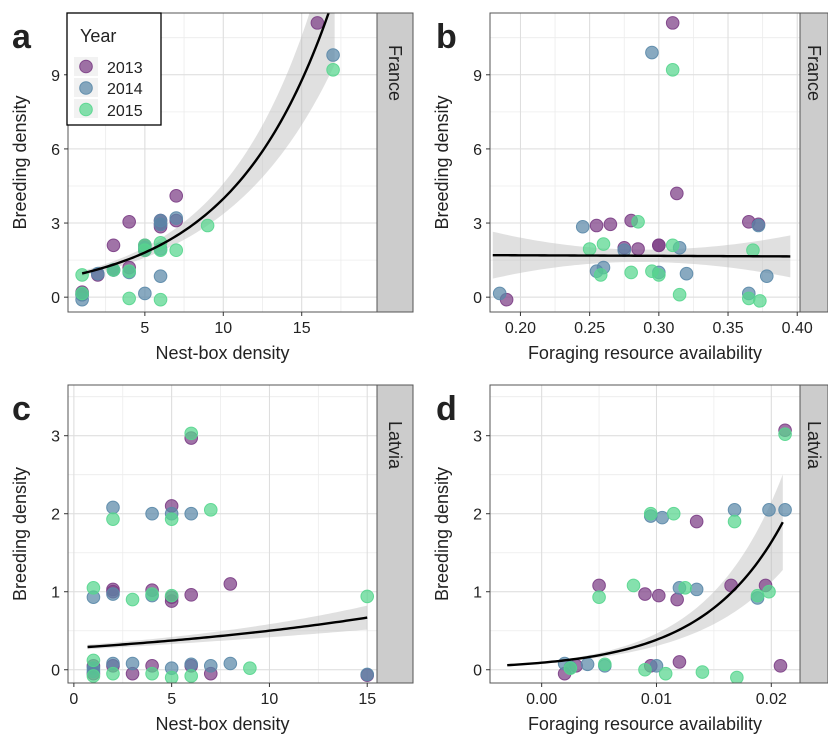 This screenshot has height=742, width=828. What do you see at coordinates (108, 67) in the screenshot?
I see `legend-entry-2013: 2013` at bounding box center [108, 67].